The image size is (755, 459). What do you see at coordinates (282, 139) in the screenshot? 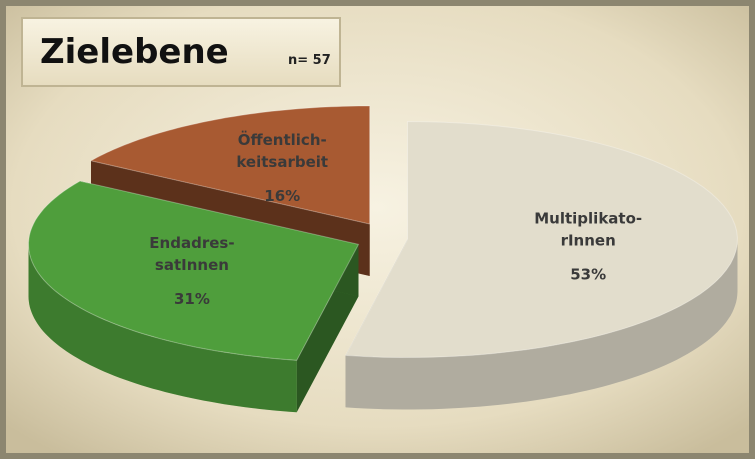
I see `slice-label-line: Öffentlich-` at bounding box center [282, 139].